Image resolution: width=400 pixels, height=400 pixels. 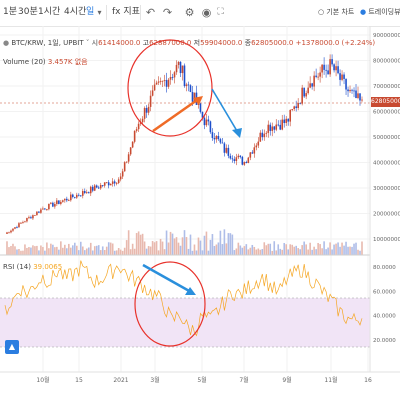 I want to click on chevron-down-icon: ▾, so click(x=99, y=12).